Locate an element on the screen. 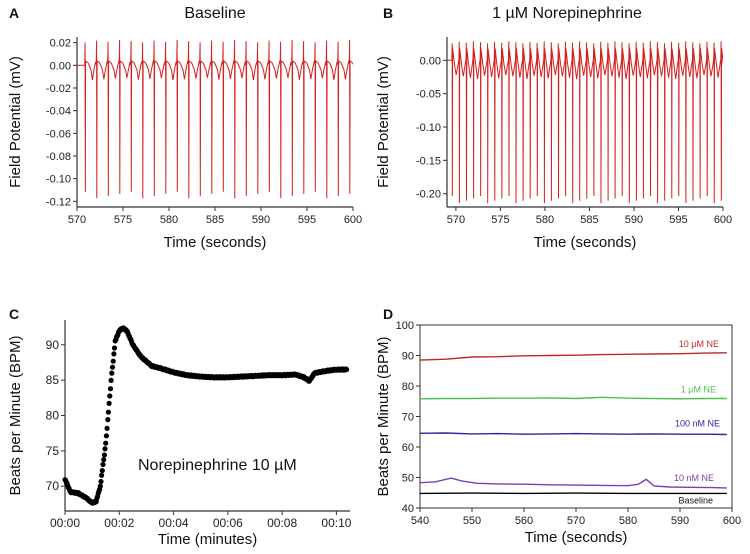  x-axis-label-c: Time (minutes) is located at coordinates (207, 539).